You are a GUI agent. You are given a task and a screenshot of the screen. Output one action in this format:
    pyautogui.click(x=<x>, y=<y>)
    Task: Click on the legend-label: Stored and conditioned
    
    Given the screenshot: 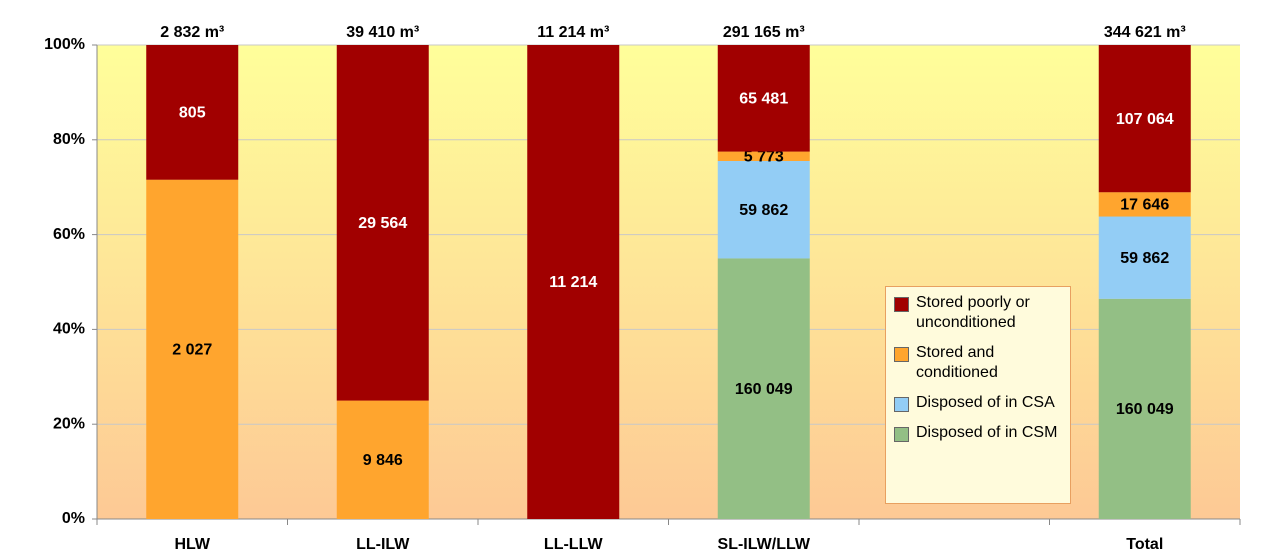 What is the action you would take?
    pyautogui.click(x=957, y=362)
    